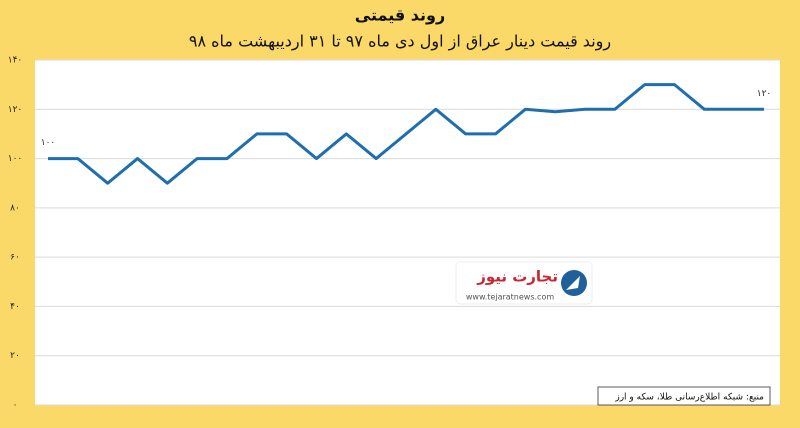  I want to click on chart-title: روند قیمتی, so click(400, 15).